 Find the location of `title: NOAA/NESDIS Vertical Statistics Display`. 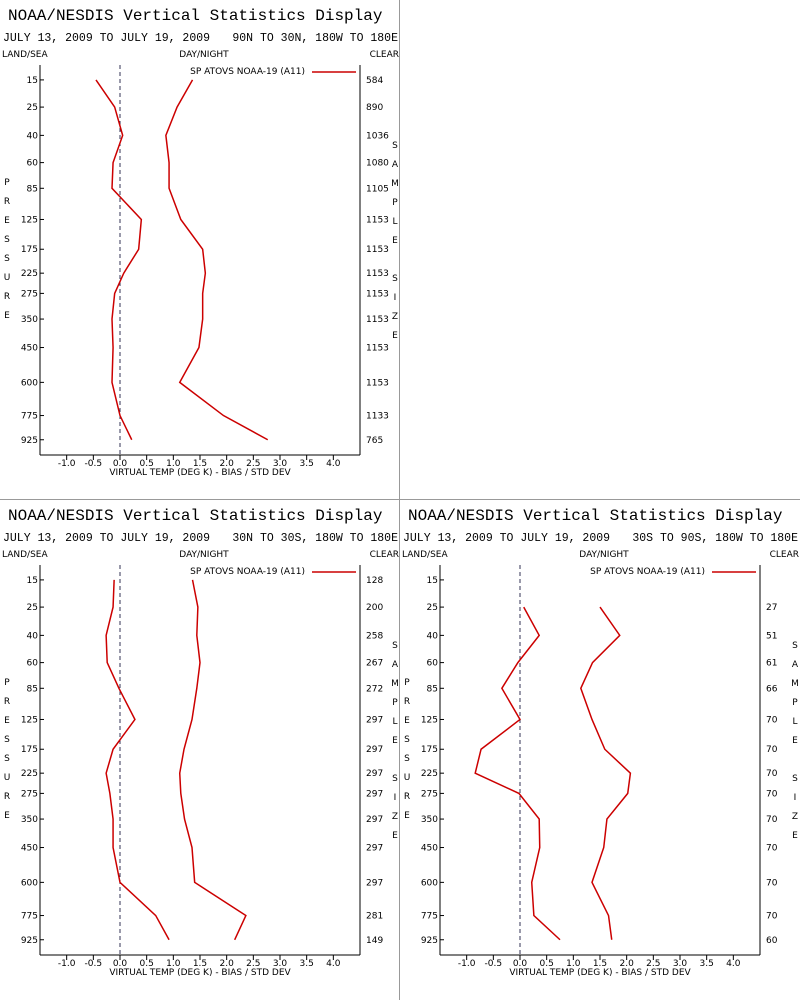

title: NOAA/NESDIS Vertical Statistics Display is located at coordinates (195, 516).